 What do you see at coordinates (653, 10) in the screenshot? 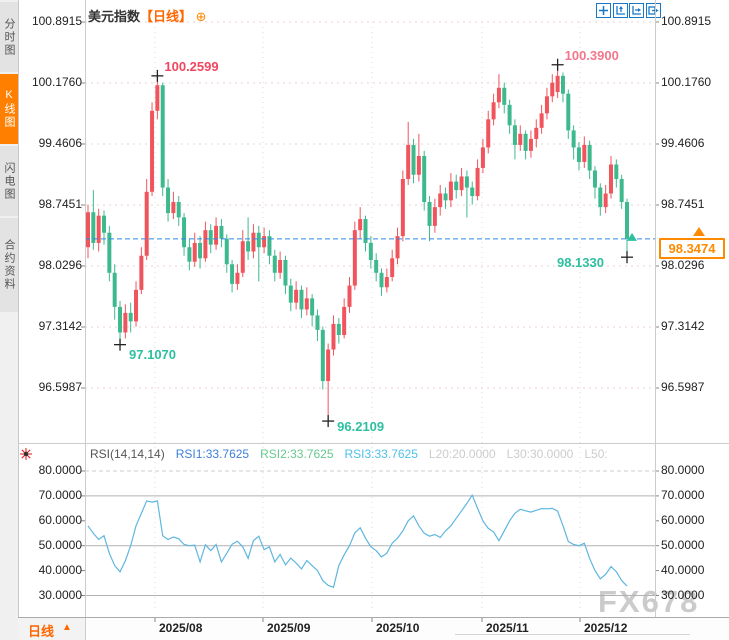
I see `pan-right-icon` at bounding box center [653, 10].